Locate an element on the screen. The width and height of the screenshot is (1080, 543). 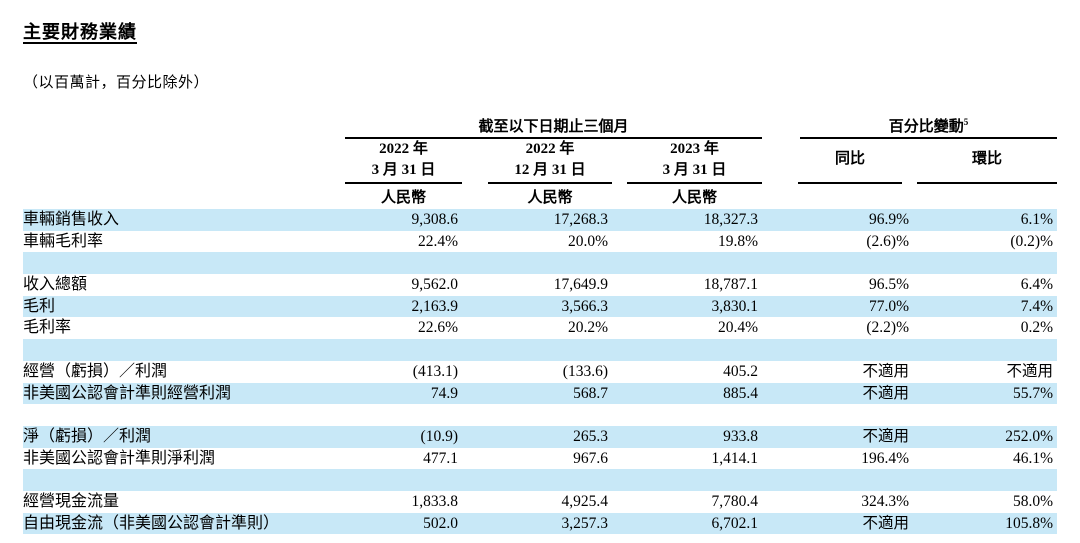
cell-value: (10.9) is located at coordinates (439, 436).